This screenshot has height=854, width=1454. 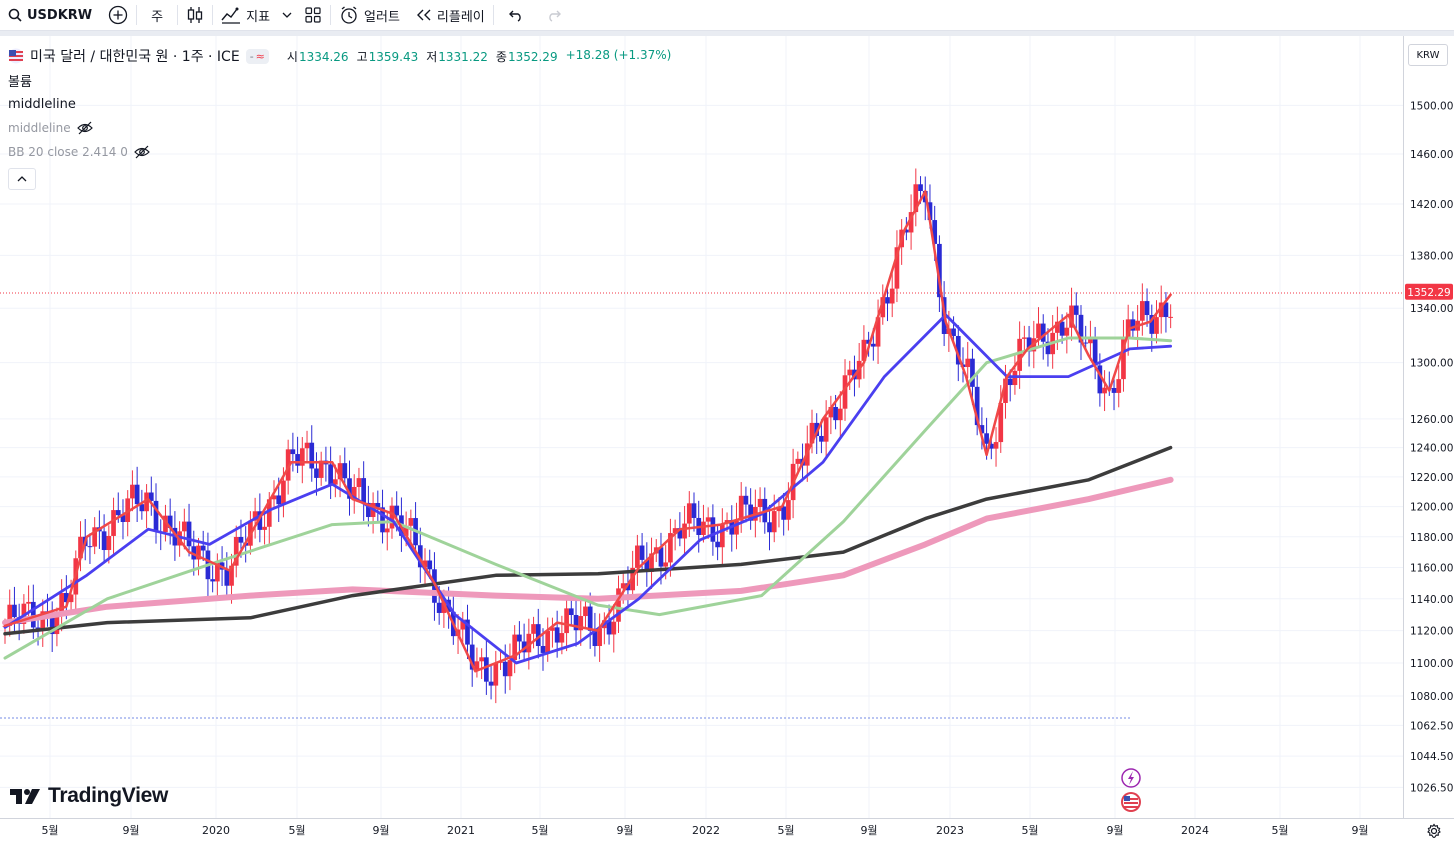 What do you see at coordinates (588, 551) in the screenshot?
I see `ma-pink-line` at bounding box center [588, 551].